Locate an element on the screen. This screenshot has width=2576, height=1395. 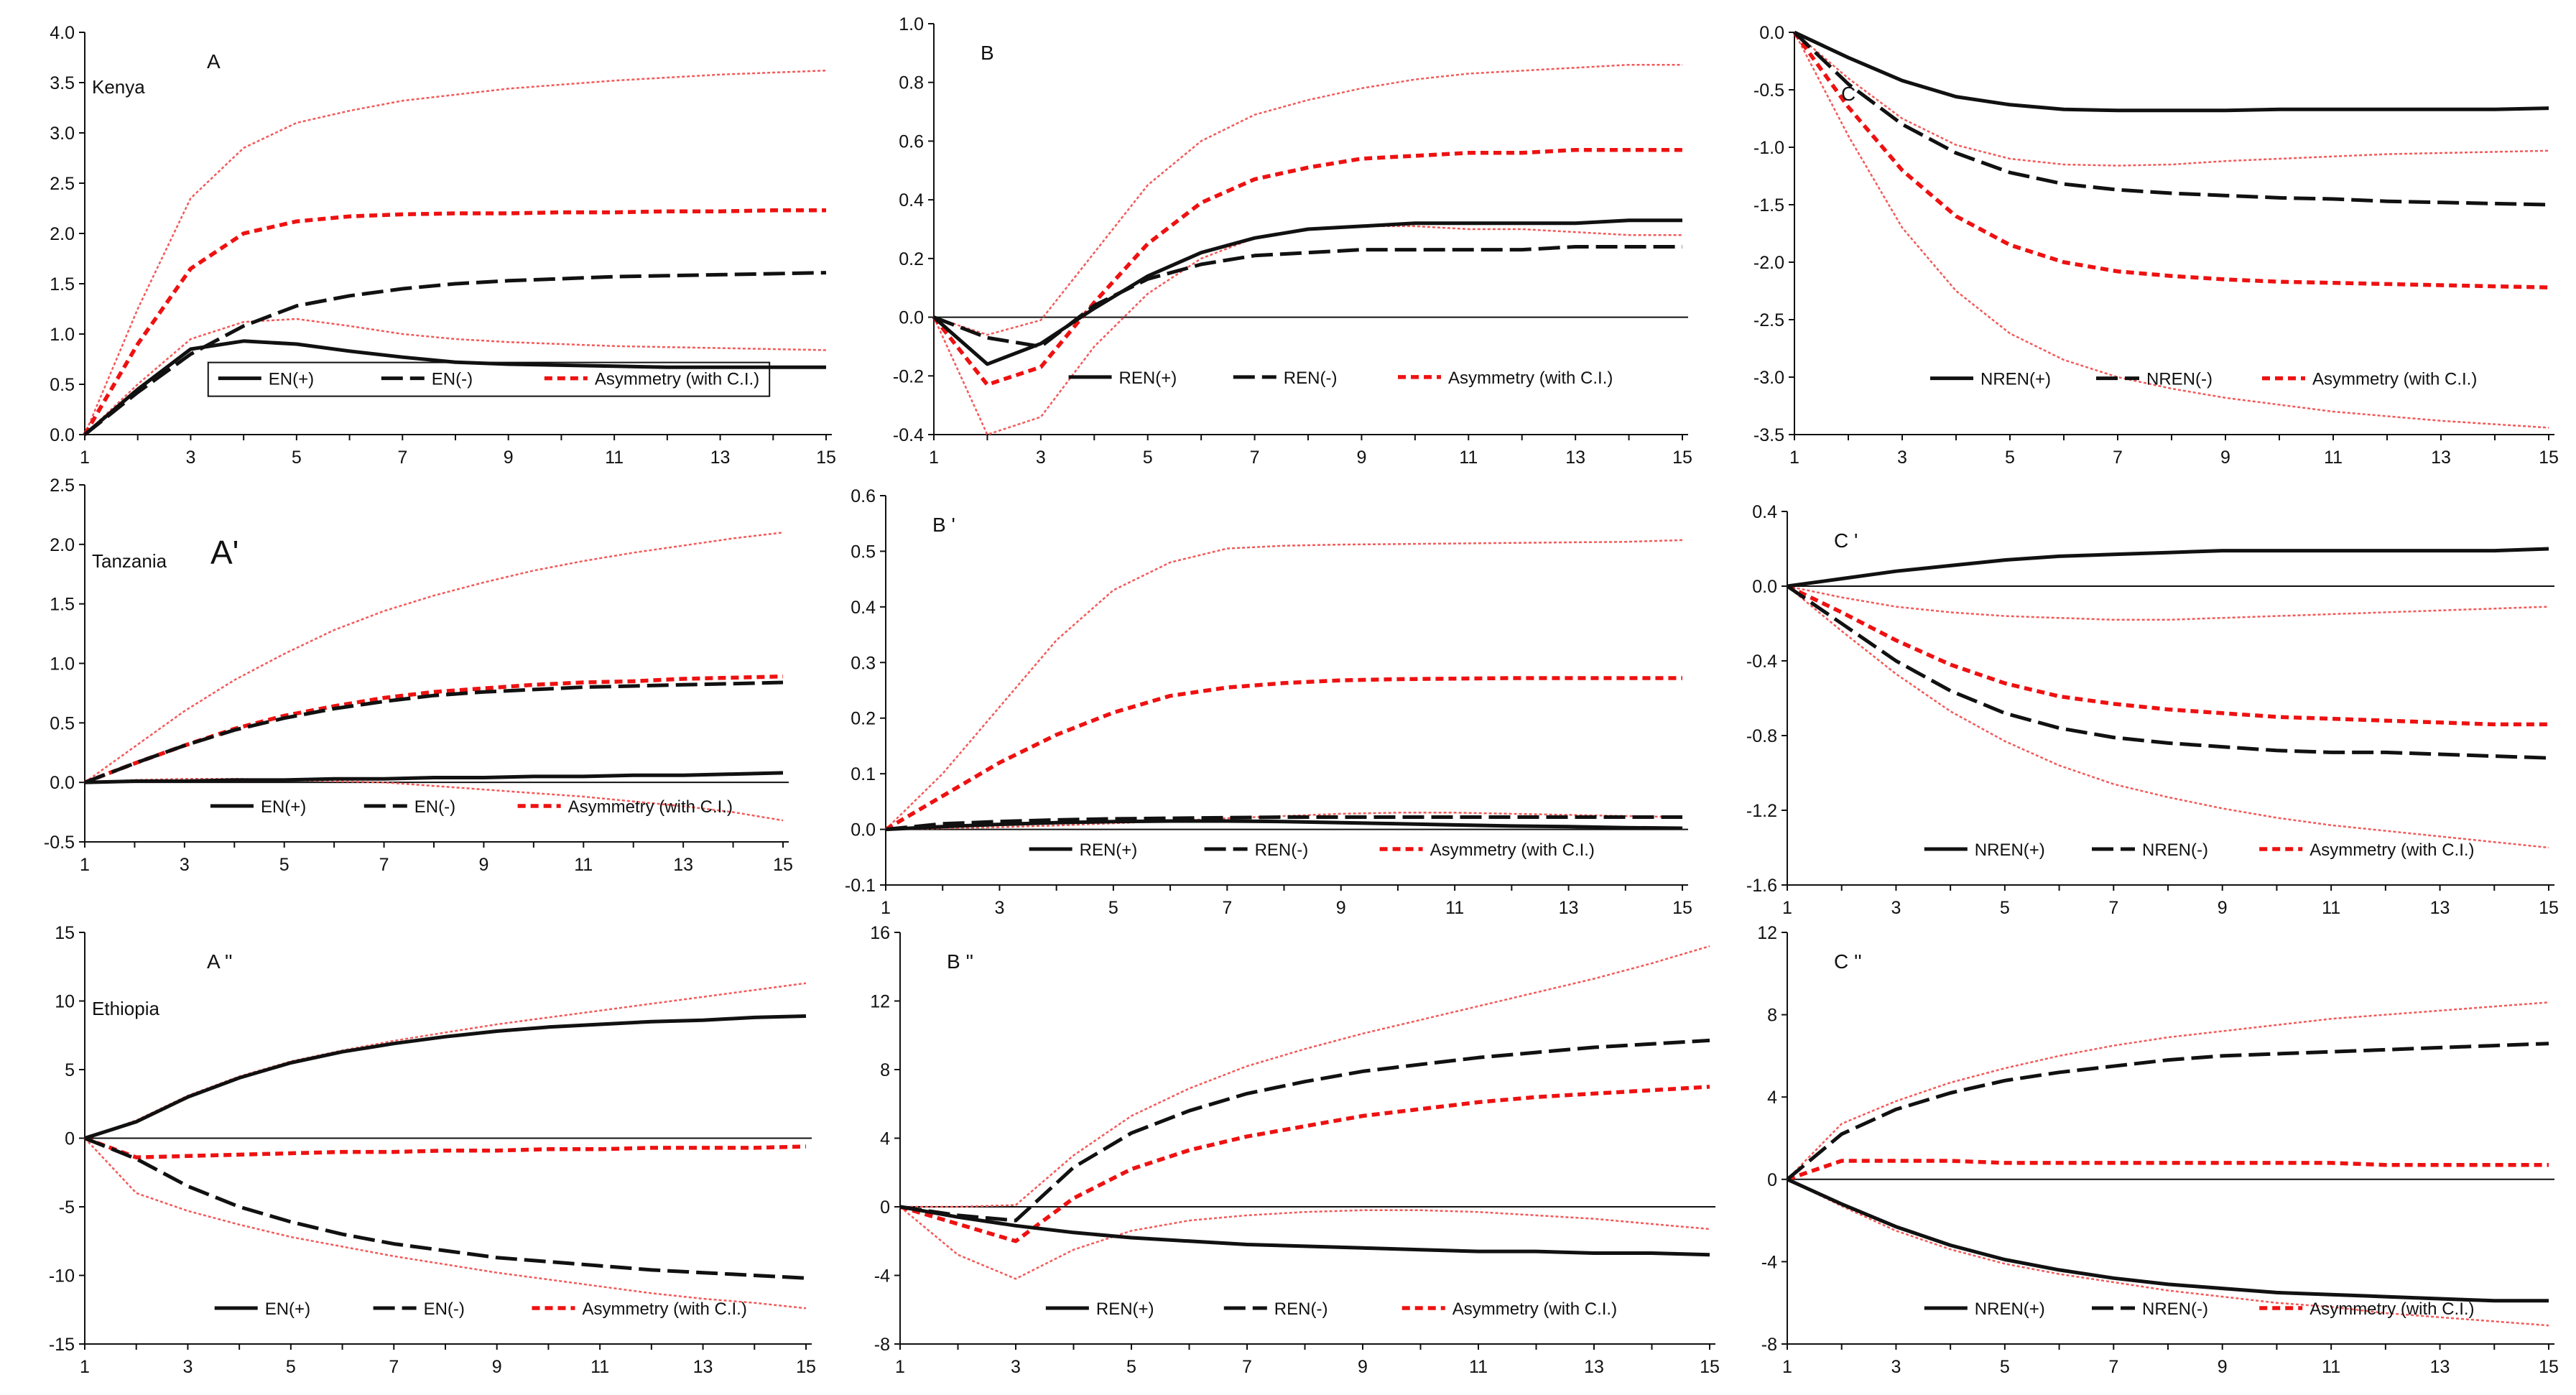
y-tick-label: -0.8 is located at coordinates (1761, 736).